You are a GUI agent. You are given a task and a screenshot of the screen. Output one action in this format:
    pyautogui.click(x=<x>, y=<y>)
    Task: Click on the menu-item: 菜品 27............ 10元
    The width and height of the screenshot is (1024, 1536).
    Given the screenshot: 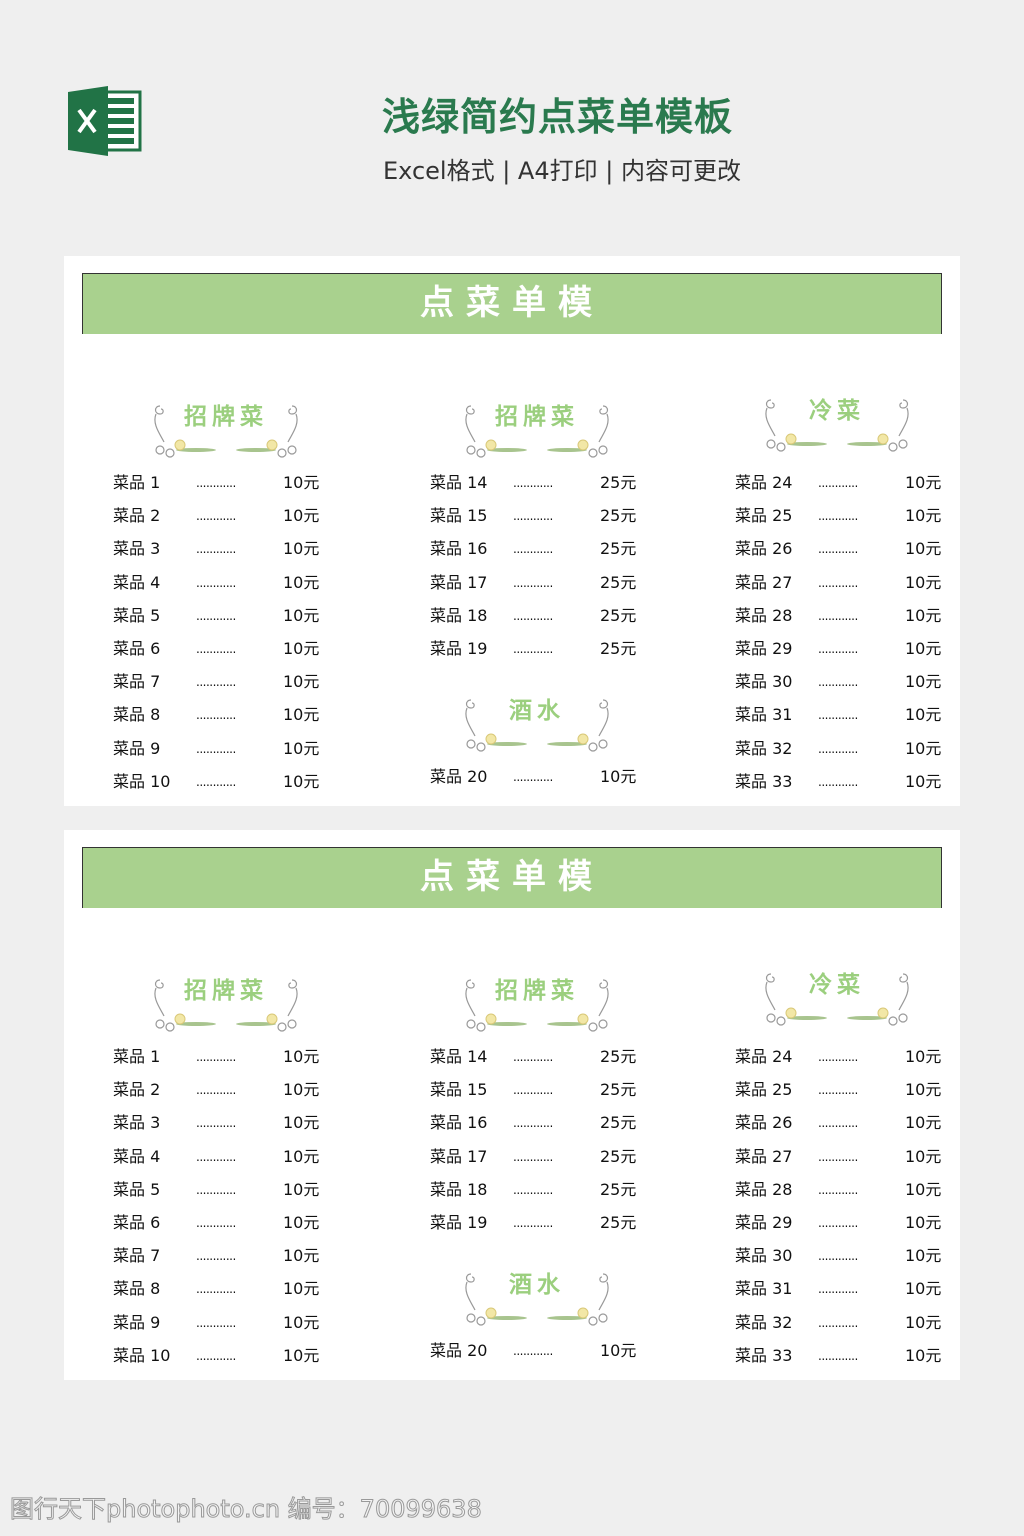 What is the action you would take?
    pyautogui.click(x=838, y=1157)
    